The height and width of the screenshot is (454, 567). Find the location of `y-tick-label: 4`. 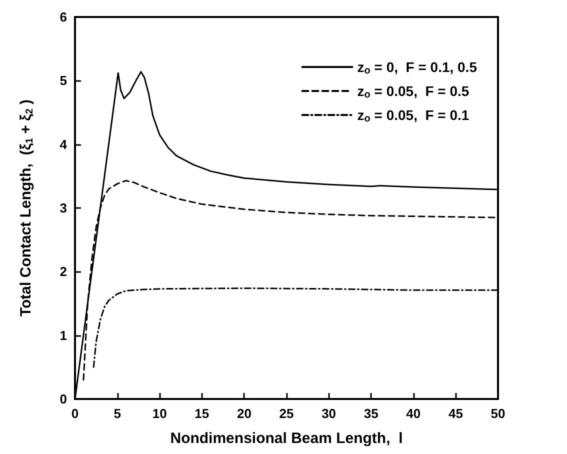

y-tick-label: 4 is located at coordinates (64, 144).